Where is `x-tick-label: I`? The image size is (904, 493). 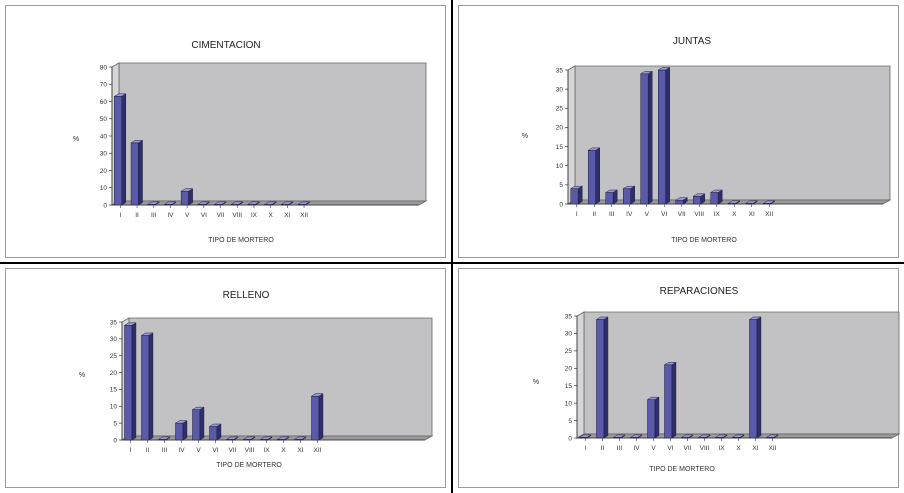 x-tick-label: I is located at coordinates (586, 448).